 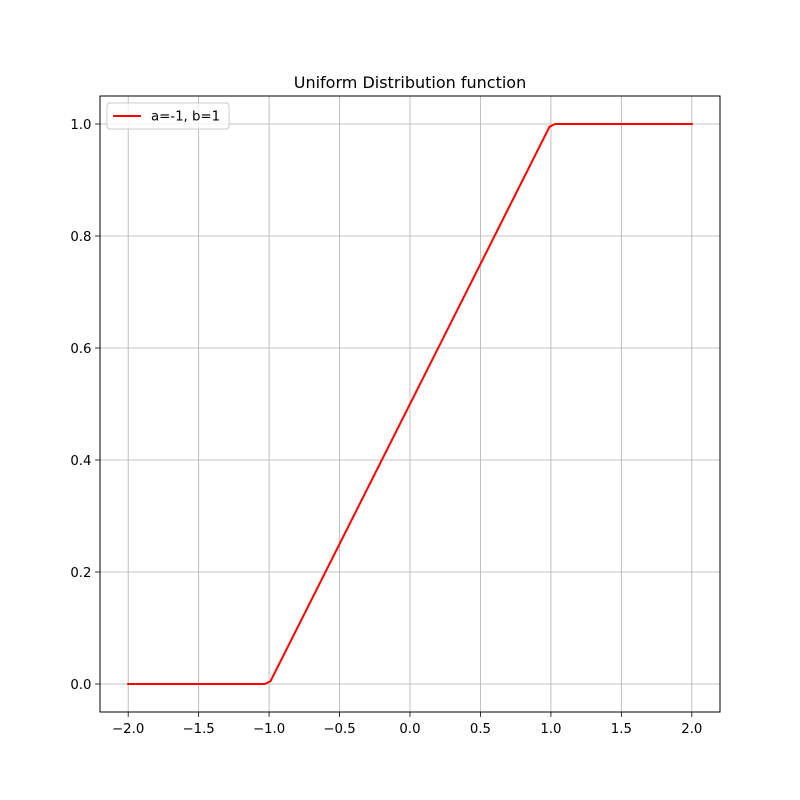 What do you see at coordinates (269, 729) in the screenshot?
I see `x-tick-label: −1.0` at bounding box center [269, 729].